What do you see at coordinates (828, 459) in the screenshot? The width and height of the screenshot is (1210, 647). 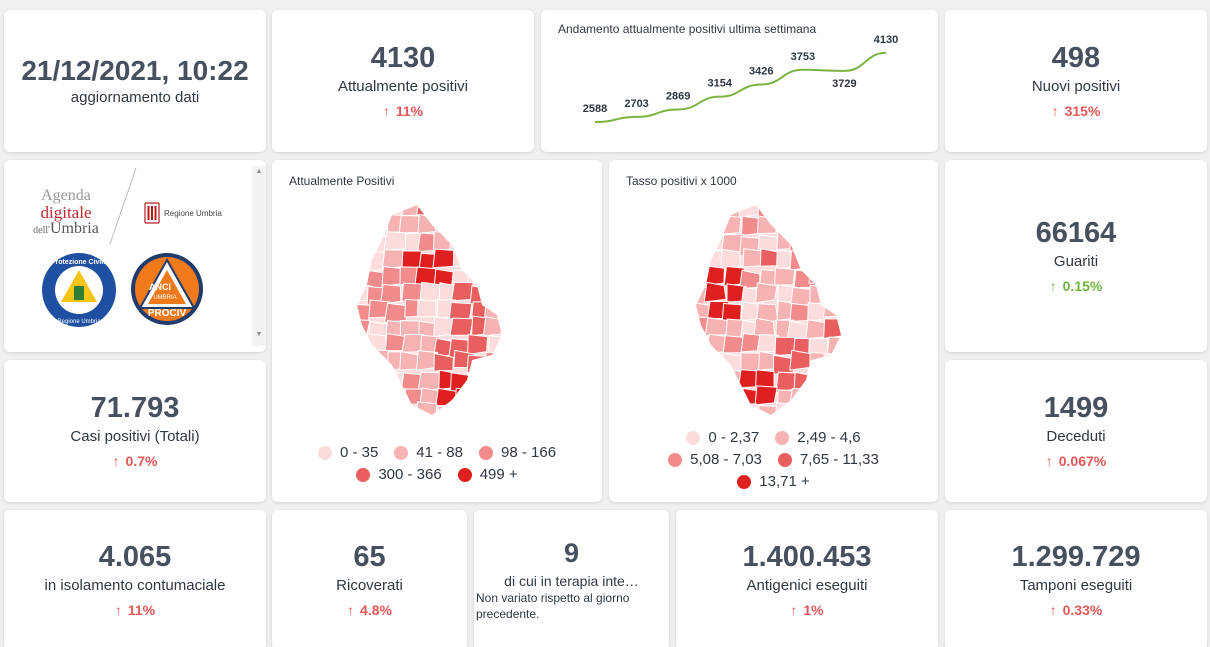 I see `map2-legend-item: 7,65 - 11,33` at bounding box center [828, 459].